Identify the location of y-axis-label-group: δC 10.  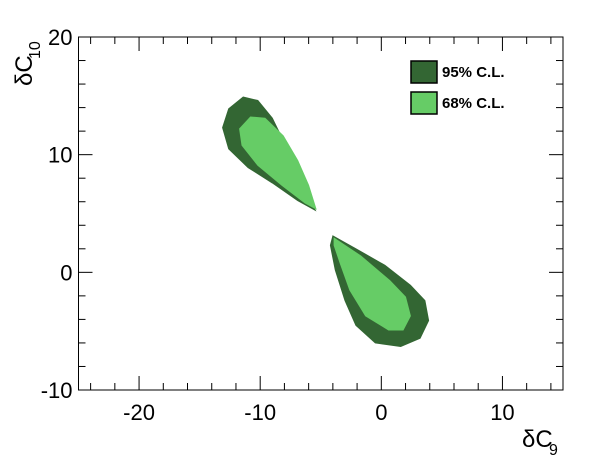
(27, 63).